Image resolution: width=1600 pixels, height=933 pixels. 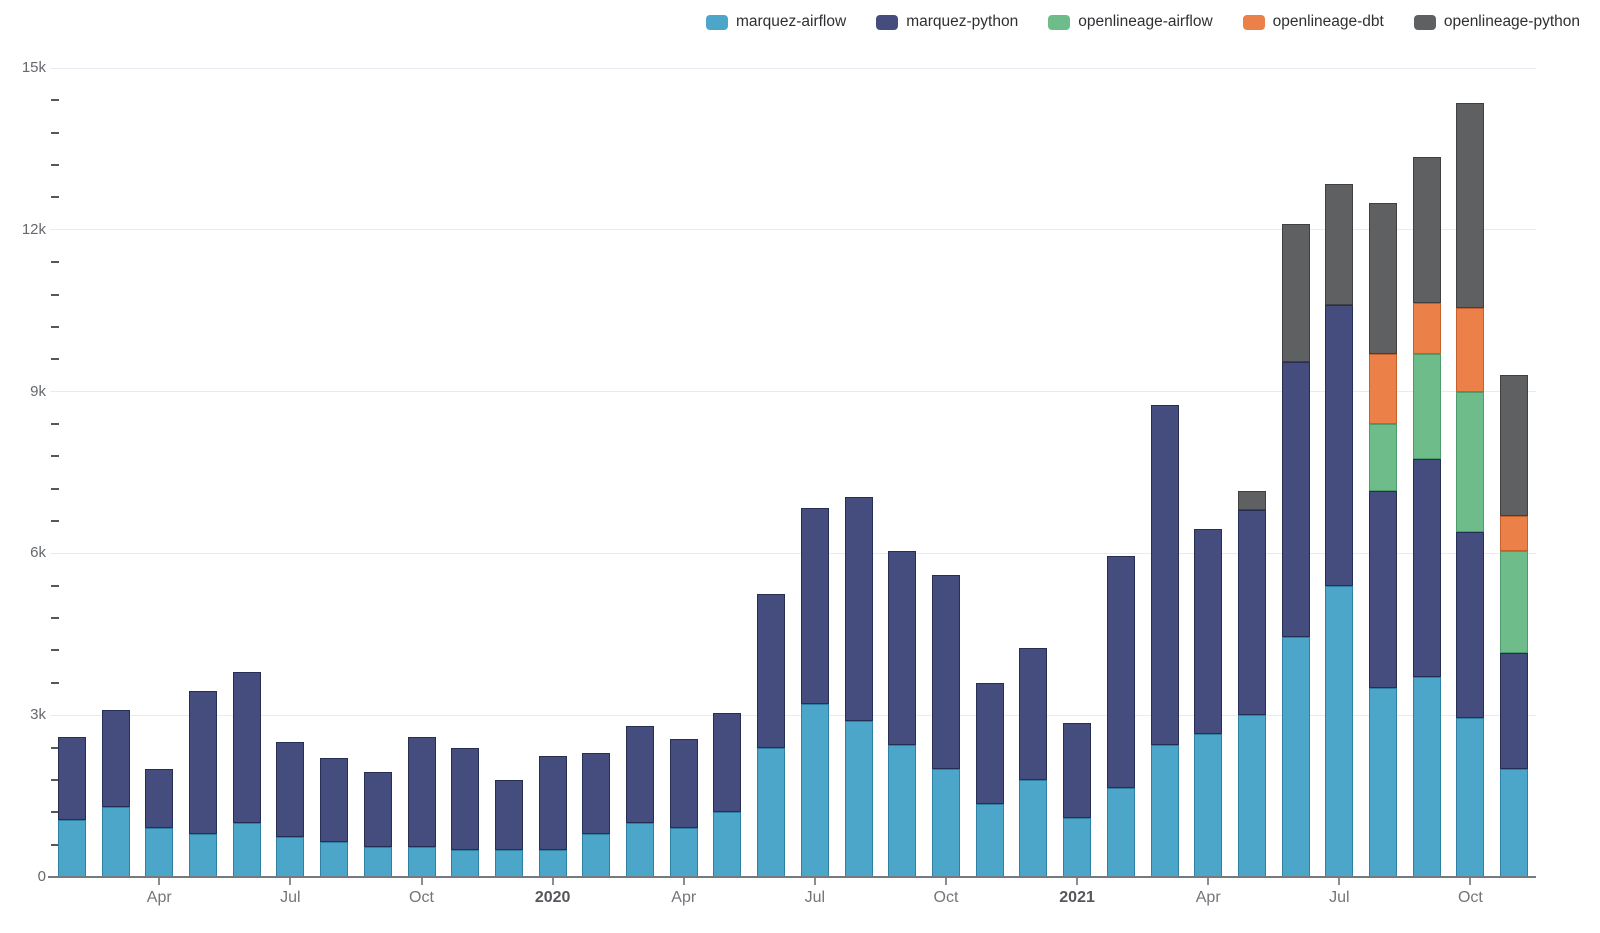 I want to click on legend-item-marquez-airflow: marquez-airflow, so click(x=775, y=22).